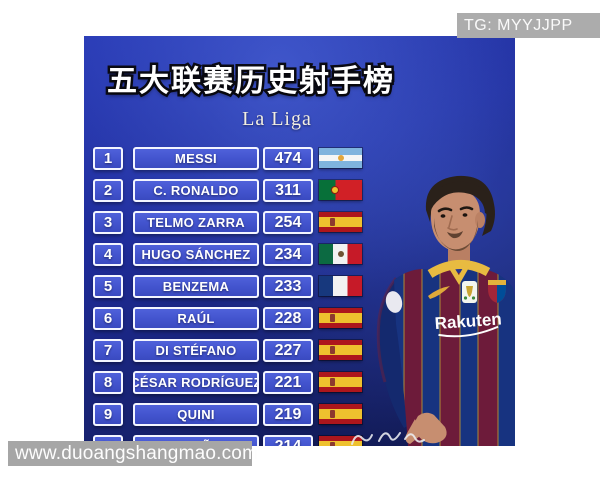 The height and width of the screenshot is (480, 600). What do you see at coordinates (196, 414) in the screenshot?
I see `player-name-cell: QUINI` at bounding box center [196, 414].